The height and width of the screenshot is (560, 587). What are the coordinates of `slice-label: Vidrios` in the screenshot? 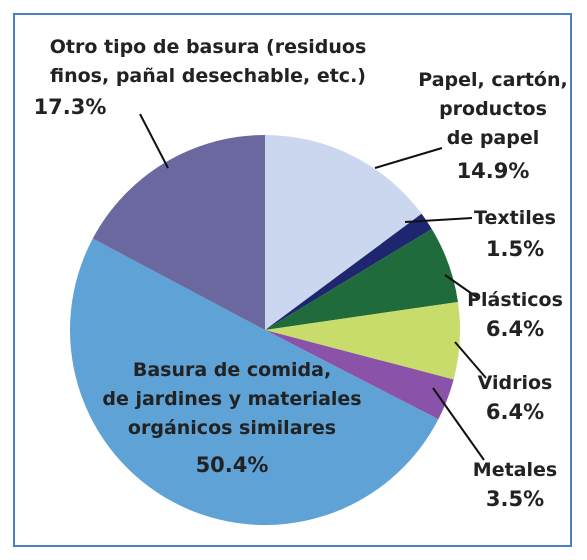 It's located at (515, 383).